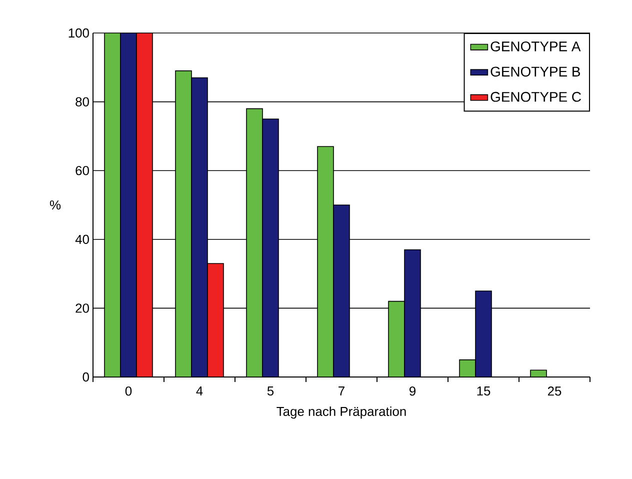 The width and height of the screenshot is (632, 479). I want to click on x-tick-label: 25, so click(555, 391).